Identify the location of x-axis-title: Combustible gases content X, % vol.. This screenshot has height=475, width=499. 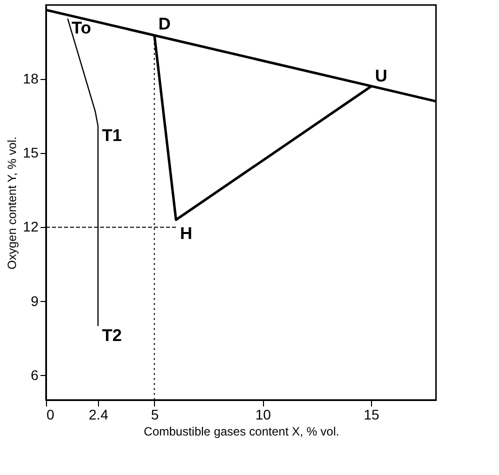
(242, 431).